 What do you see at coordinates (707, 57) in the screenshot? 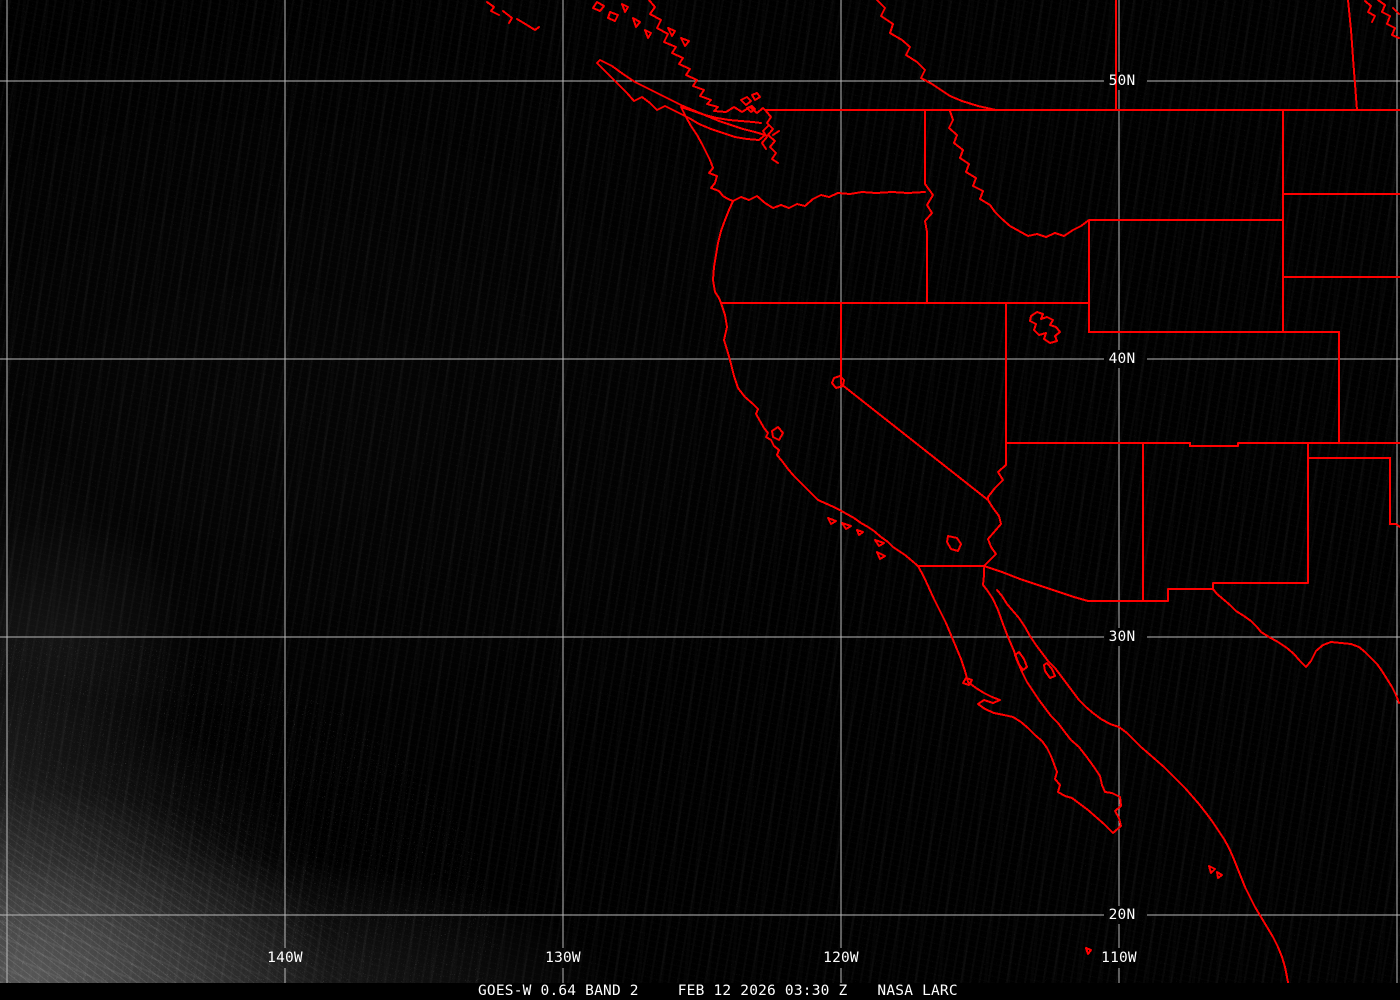
I see `bc-mainland-coast` at bounding box center [707, 57].